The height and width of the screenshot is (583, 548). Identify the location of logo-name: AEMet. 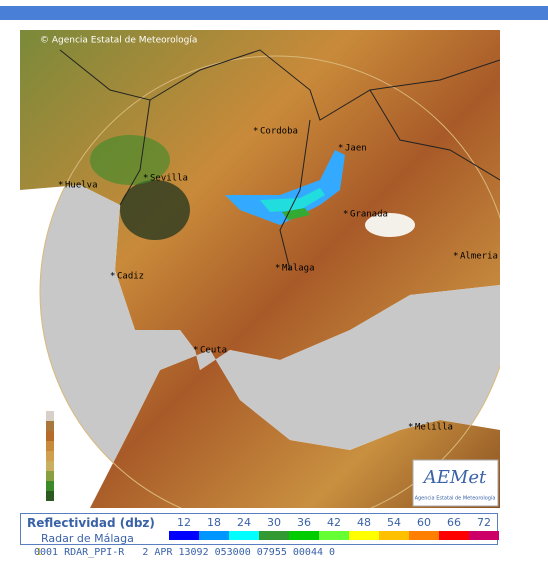
(454, 477).